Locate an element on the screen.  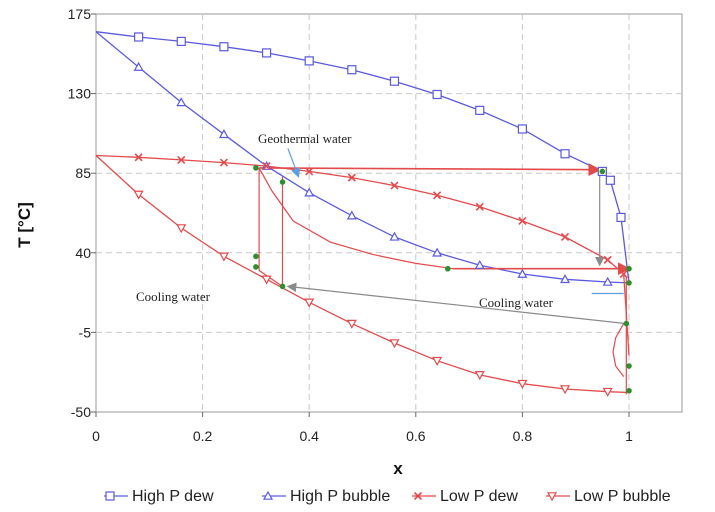
x-tick-label: 0.2 is located at coordinates (203, 436).